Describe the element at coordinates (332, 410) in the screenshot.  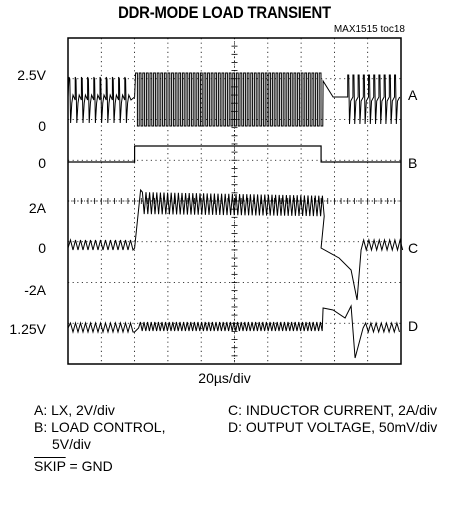
I see `legend-c: C: INDUCTOR CURRENT, 2A/div` at that location.